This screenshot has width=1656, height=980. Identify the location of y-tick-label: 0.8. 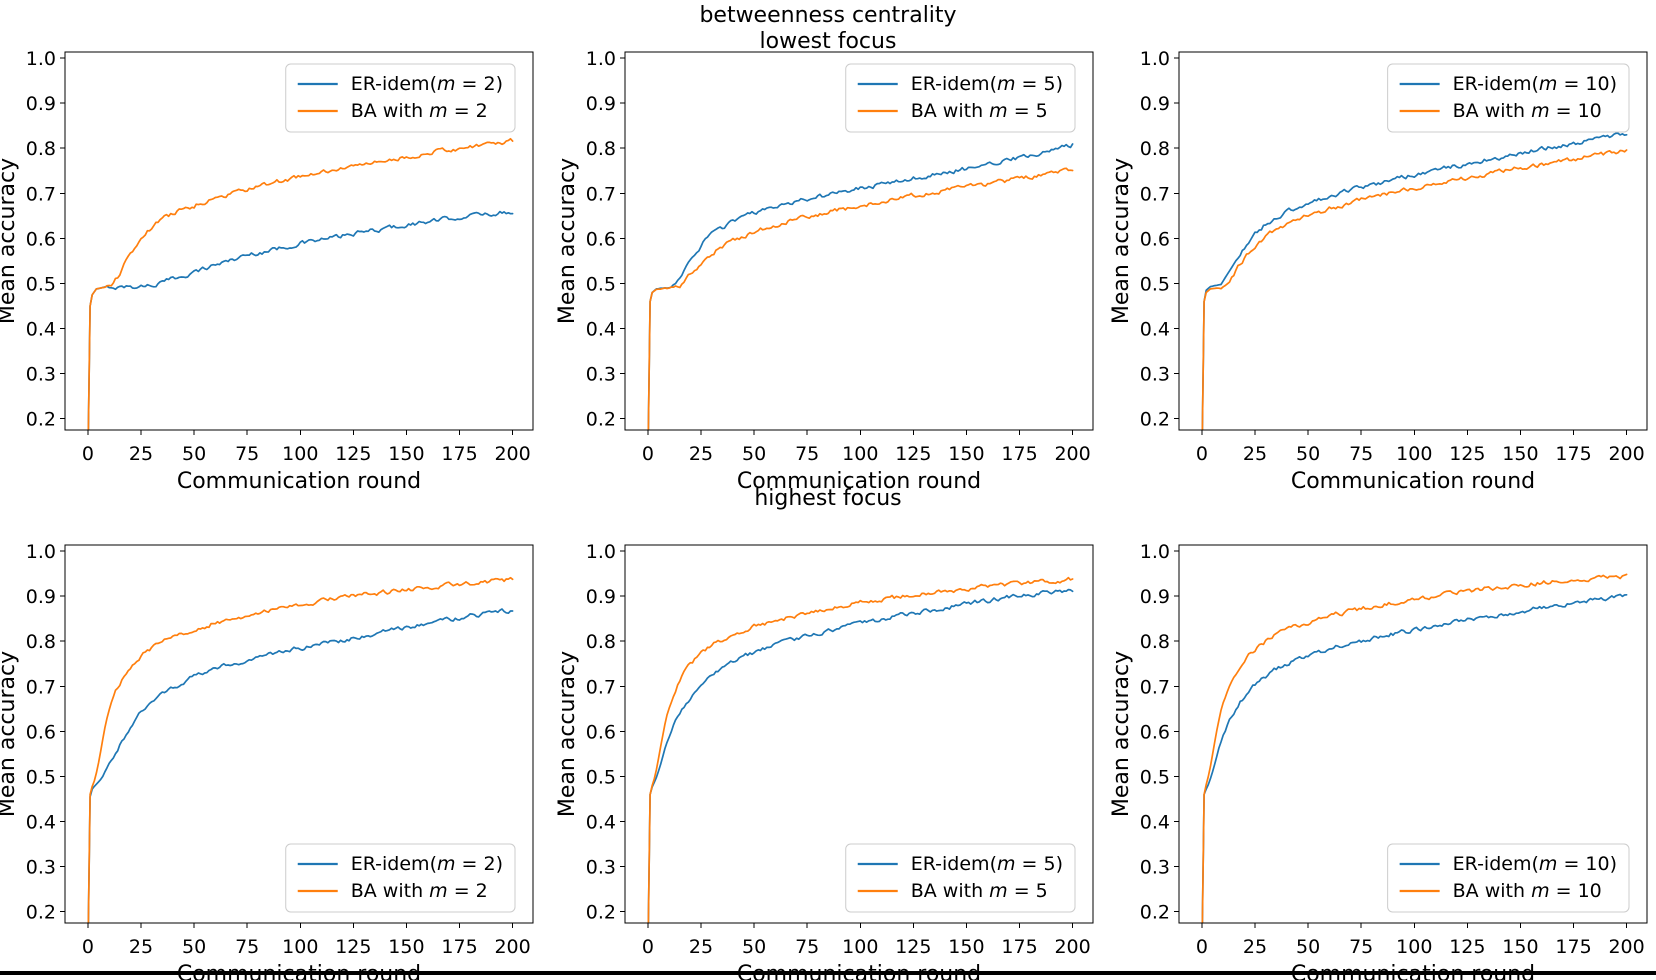
(601, 149).